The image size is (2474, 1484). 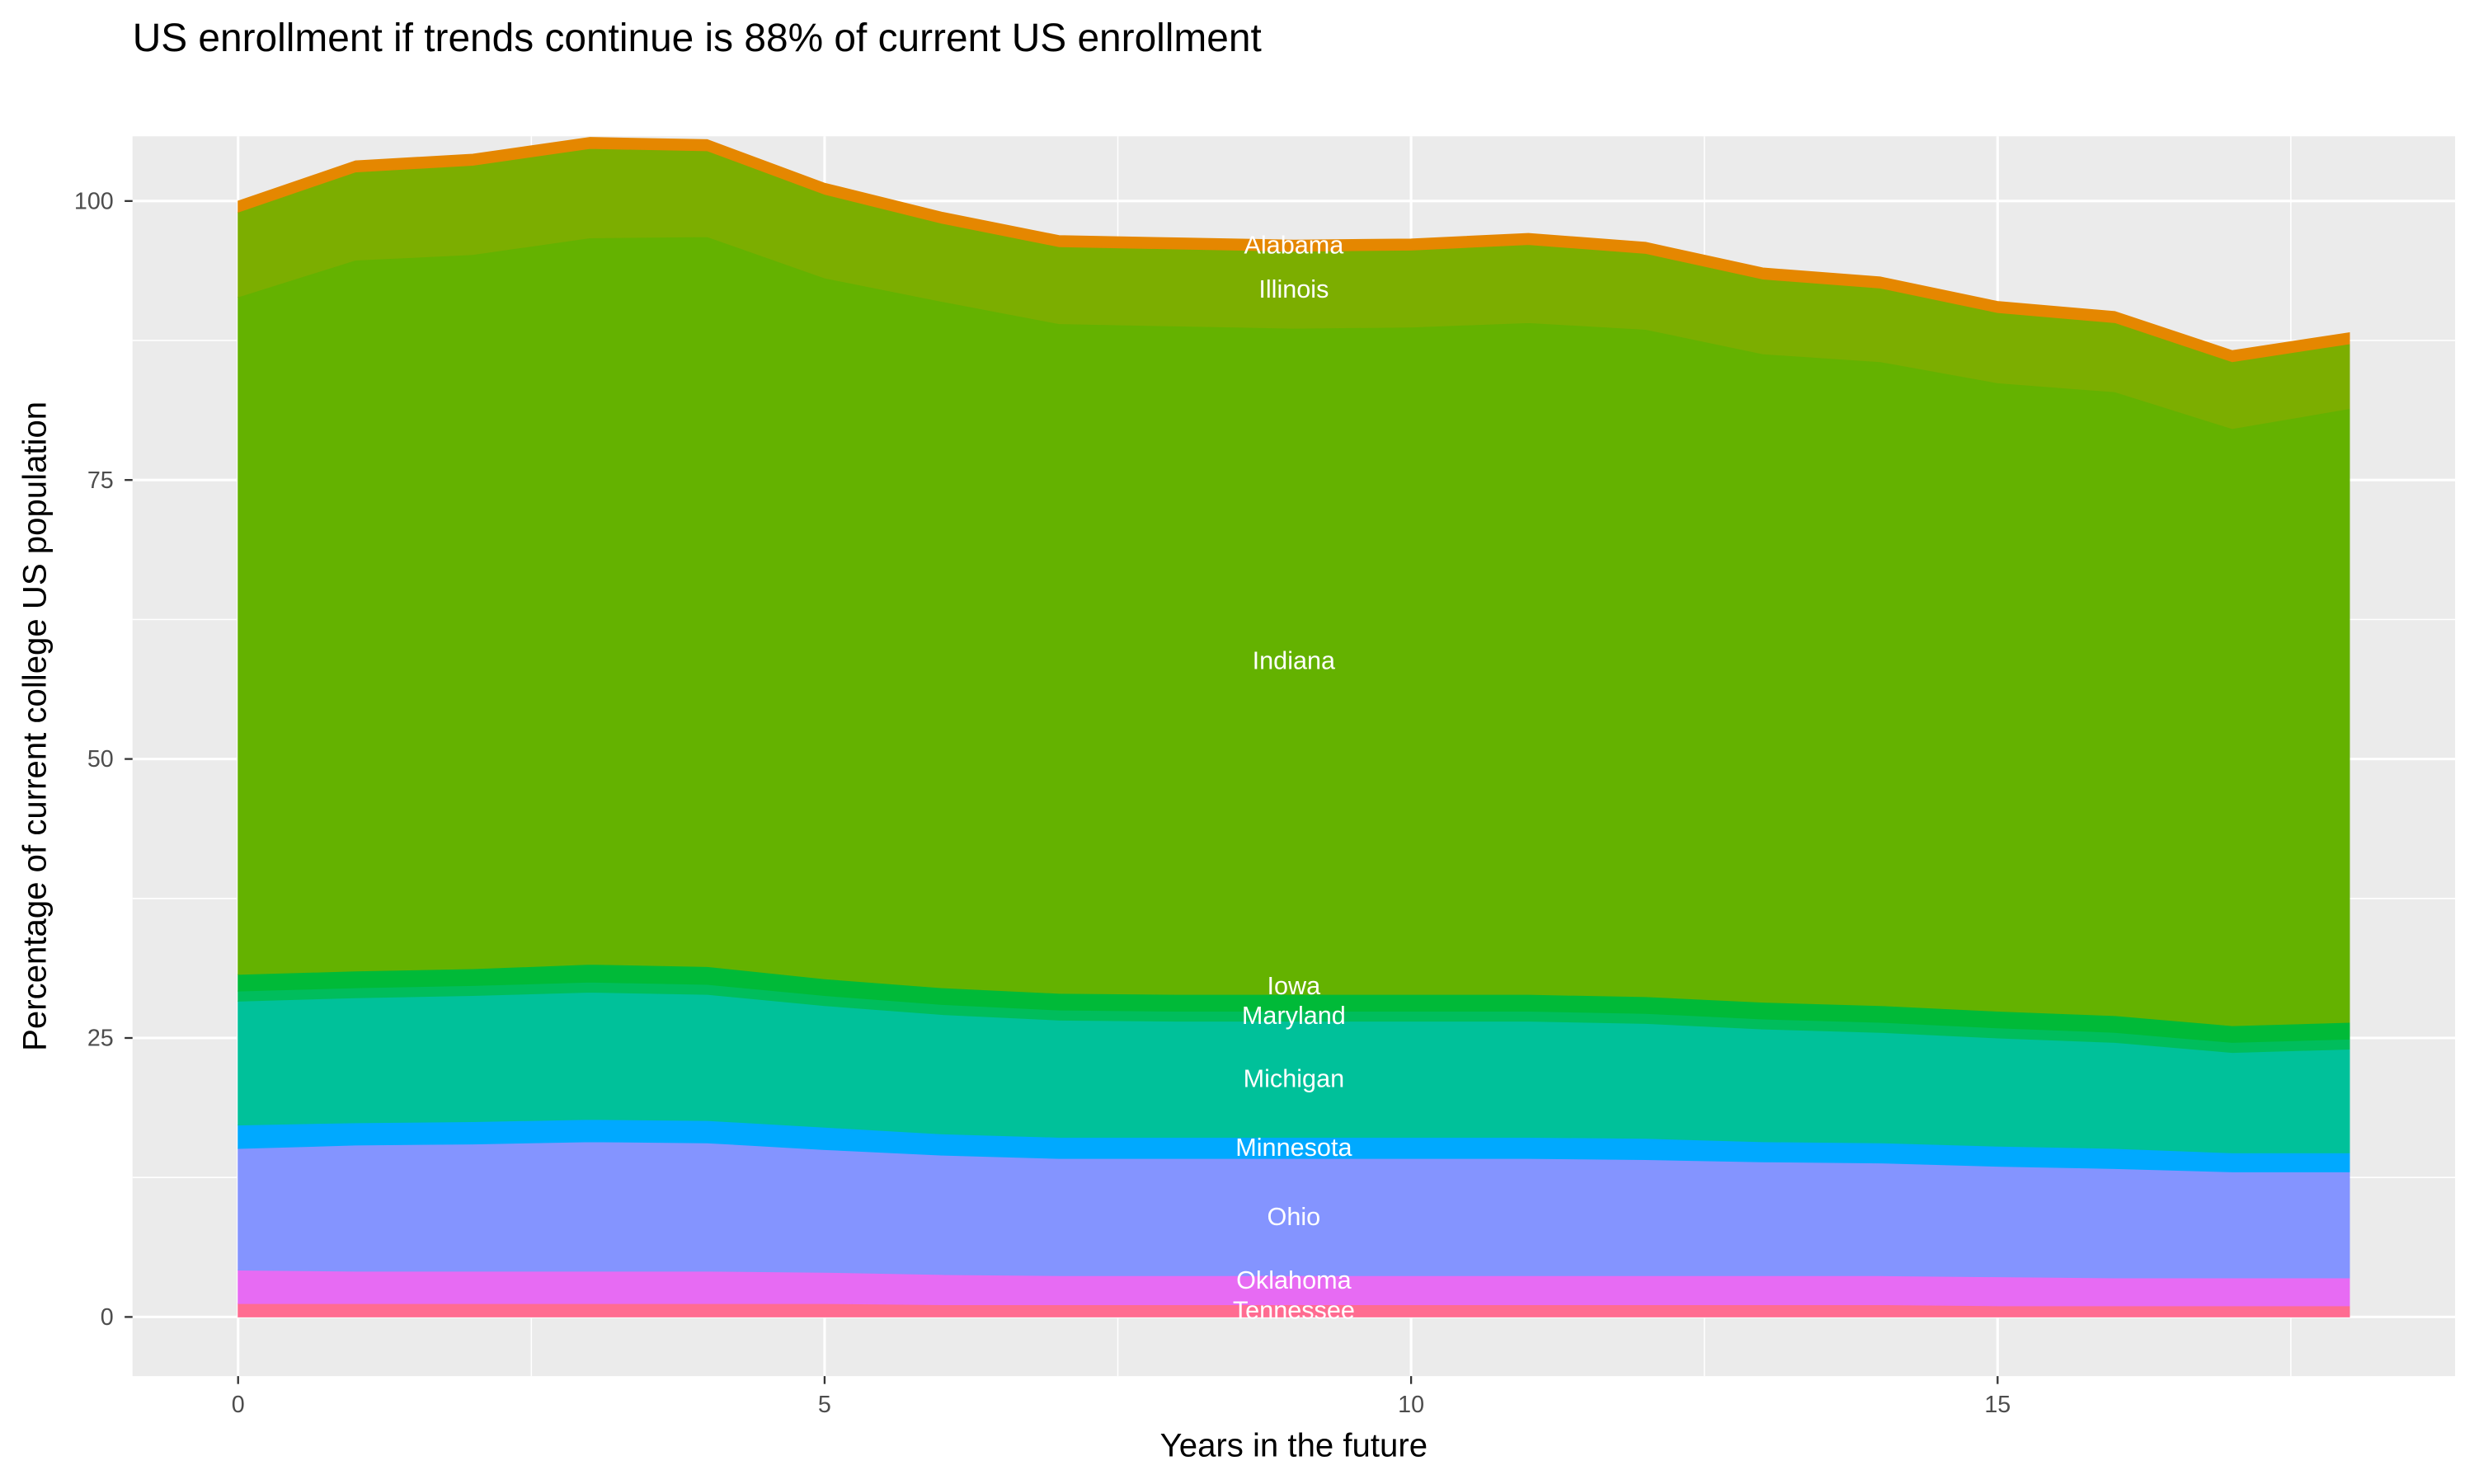 What do you see at coordinates (100, 759) in the screenshot?
I see `y-tick-label: 50` at bounding box center [100, 759].